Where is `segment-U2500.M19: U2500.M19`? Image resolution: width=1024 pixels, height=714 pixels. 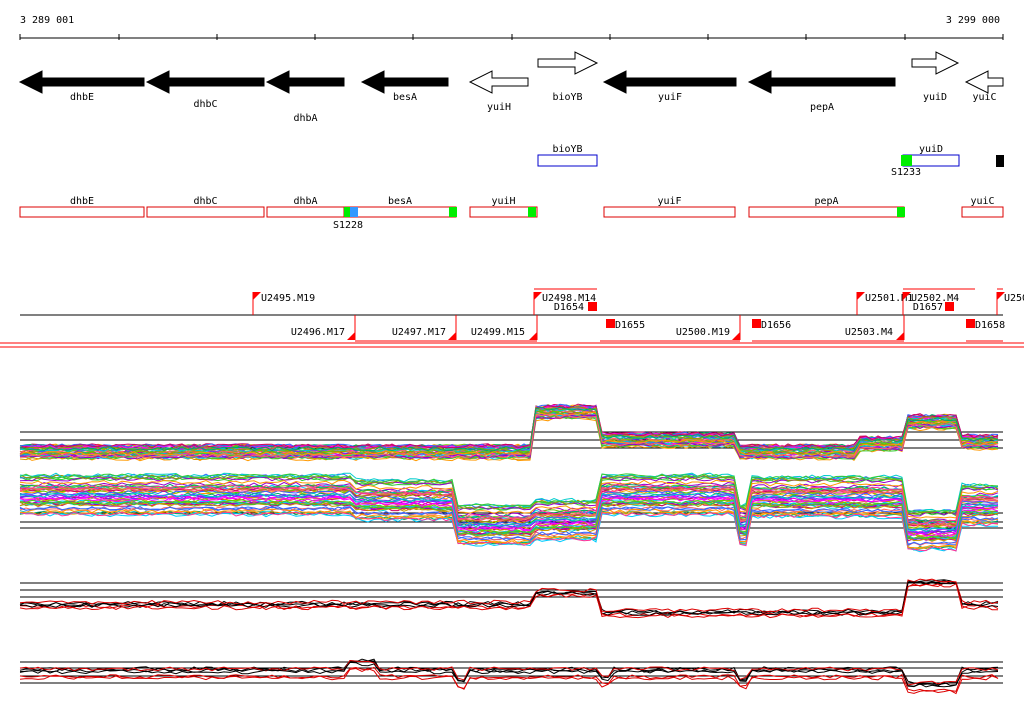
segment-U2500.M19: U2500.M19 is located at coordinates (708, 327).